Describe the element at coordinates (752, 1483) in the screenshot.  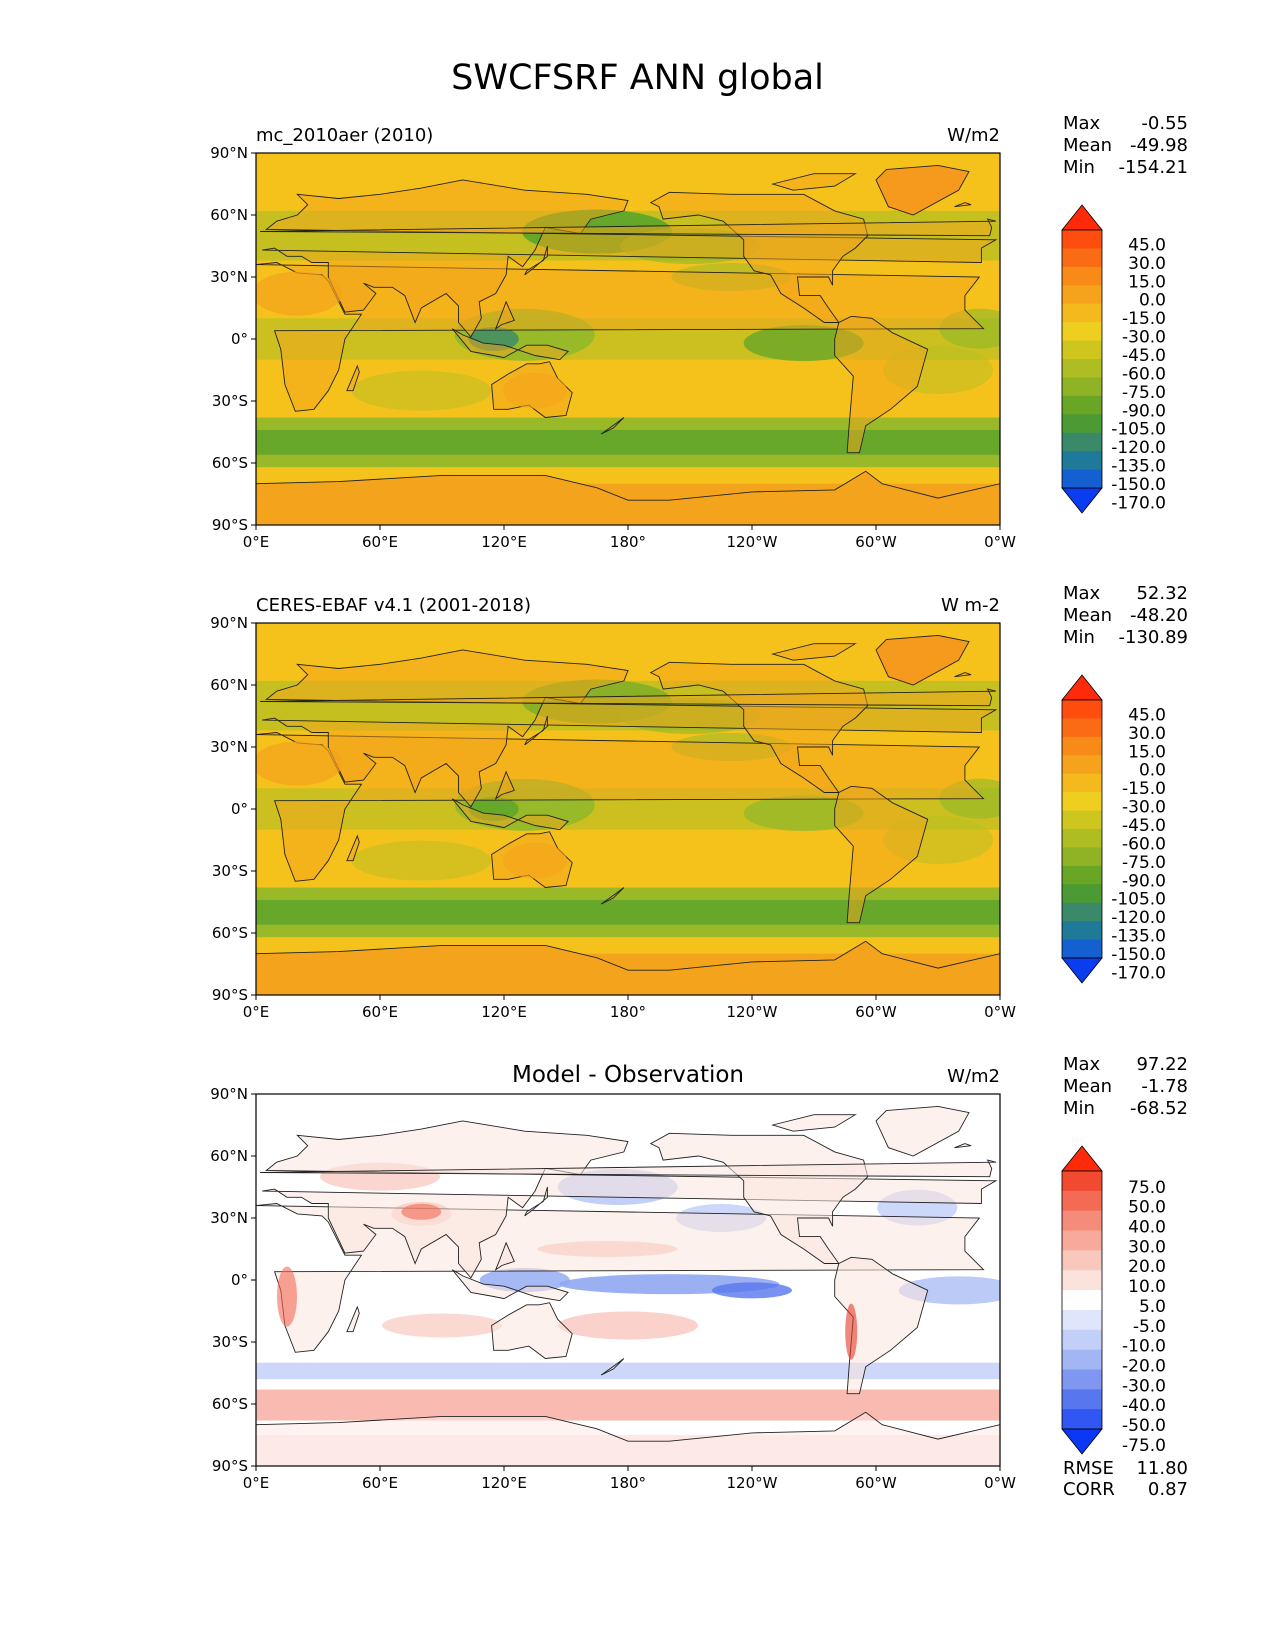
I see `x-tick-label: 120°W` at that location.